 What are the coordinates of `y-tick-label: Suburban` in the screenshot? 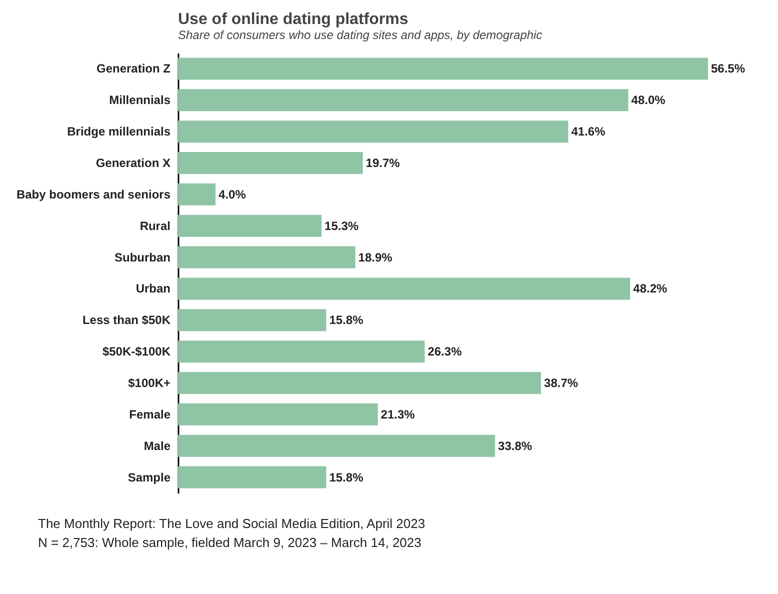 It's located at (142, 257).